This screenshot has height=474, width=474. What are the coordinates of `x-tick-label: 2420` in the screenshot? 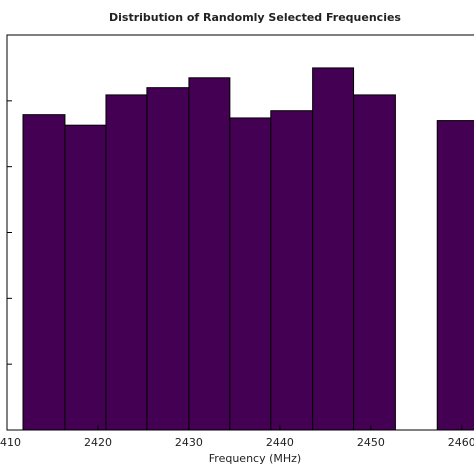 It's located at (98, 442).